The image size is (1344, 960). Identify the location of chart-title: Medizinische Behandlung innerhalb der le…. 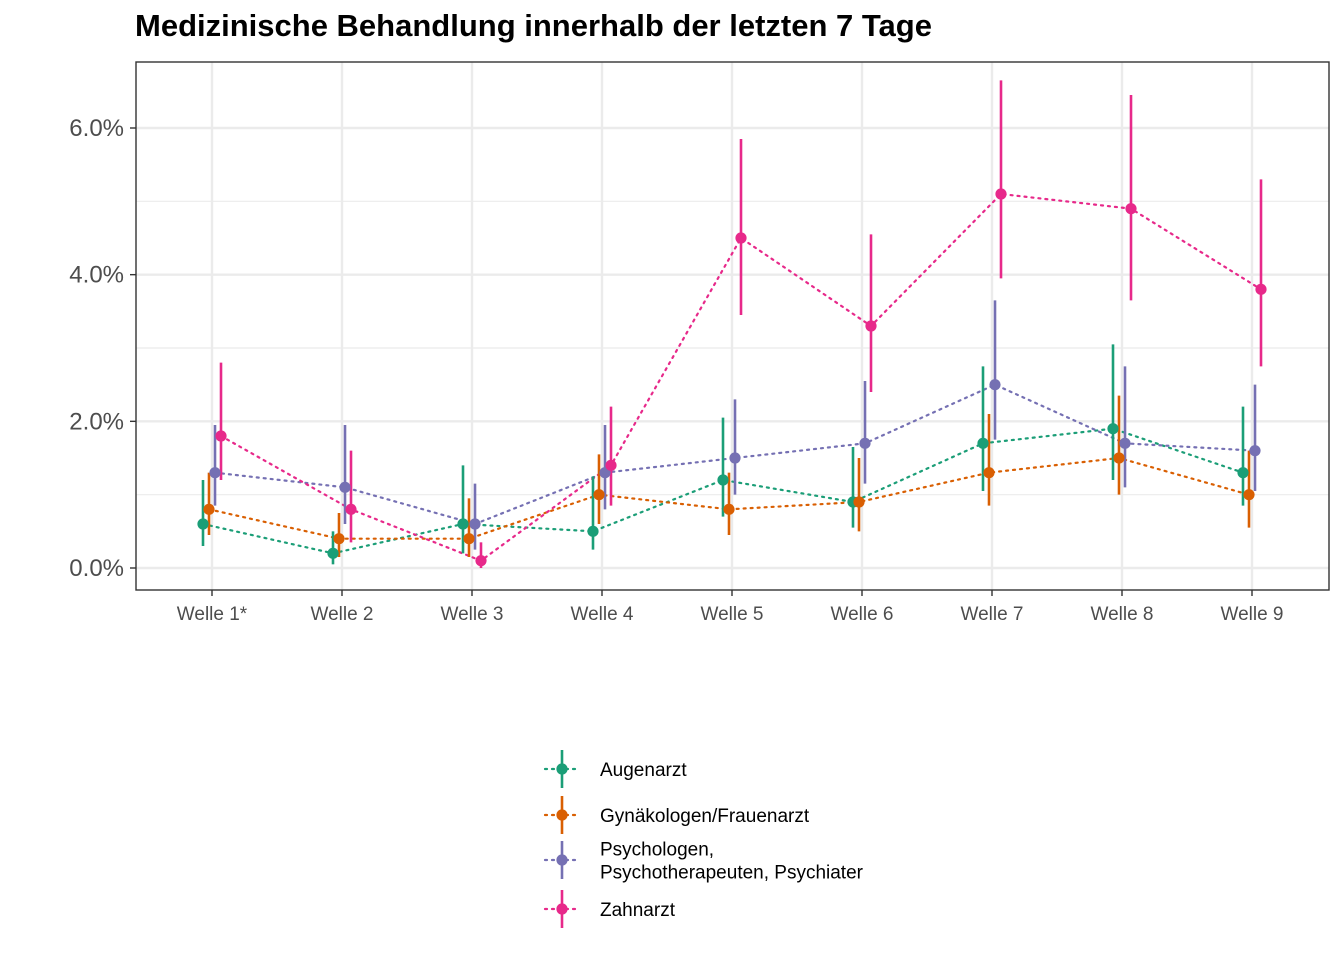
(533, 25).